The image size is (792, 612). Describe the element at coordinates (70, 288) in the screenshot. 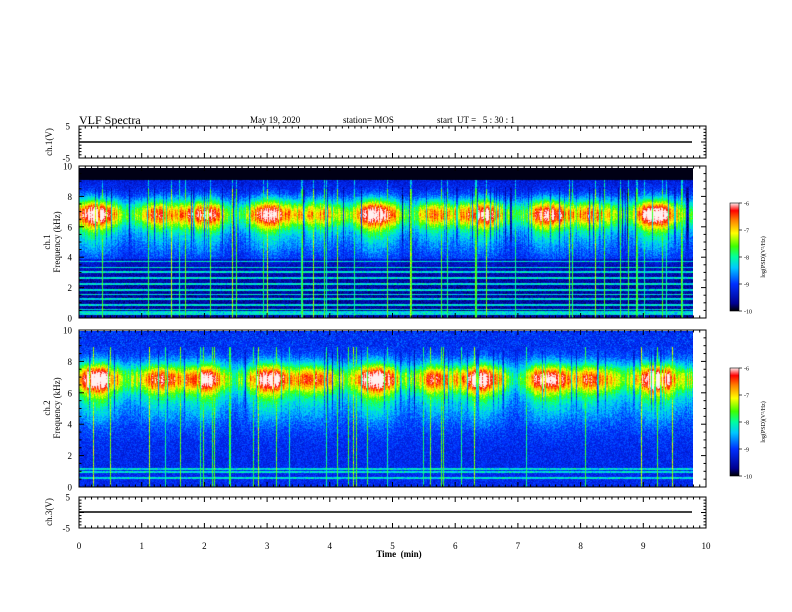

I see `ch1-spectrogram-tick-label: 2` at that location.